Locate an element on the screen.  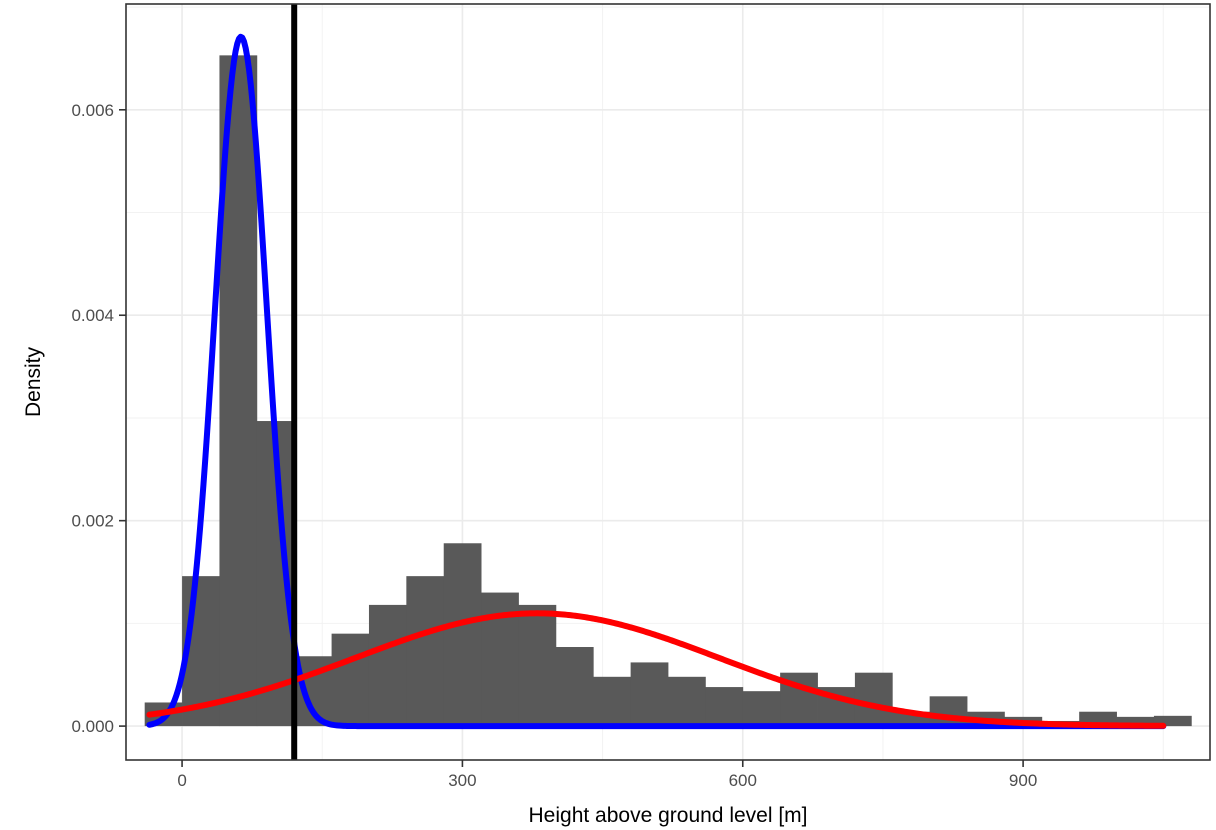
x-axis-title: Height above ground level [m] is located at coordinates (668, 815).